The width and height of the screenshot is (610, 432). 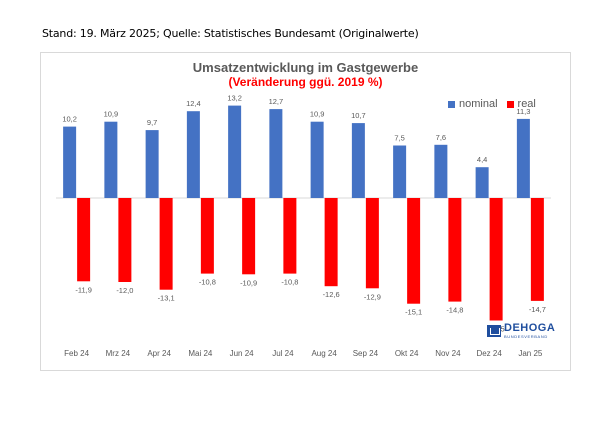 I want to click on data-label-real: -14,7, so click(x=537, y=309).